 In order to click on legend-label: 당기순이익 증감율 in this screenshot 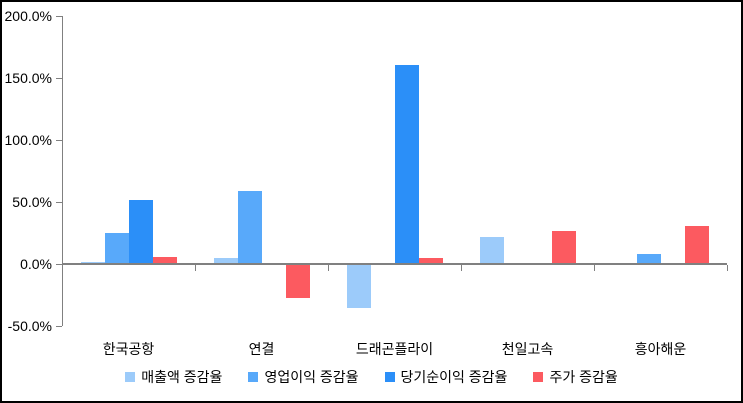, I will do `click(454, 377)`.